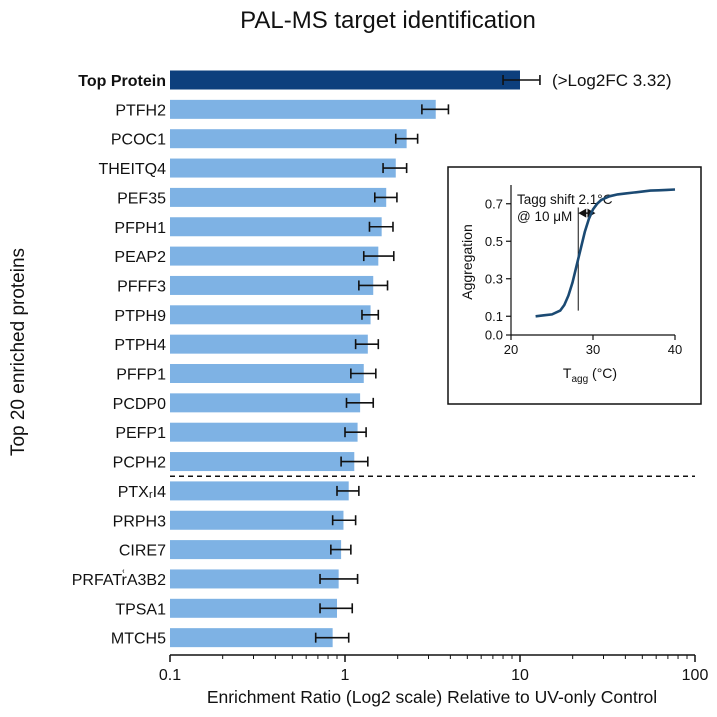 This screenshot has height=717, width=717. I want to click on x-tick-label-2: 10, so click(520, 675).